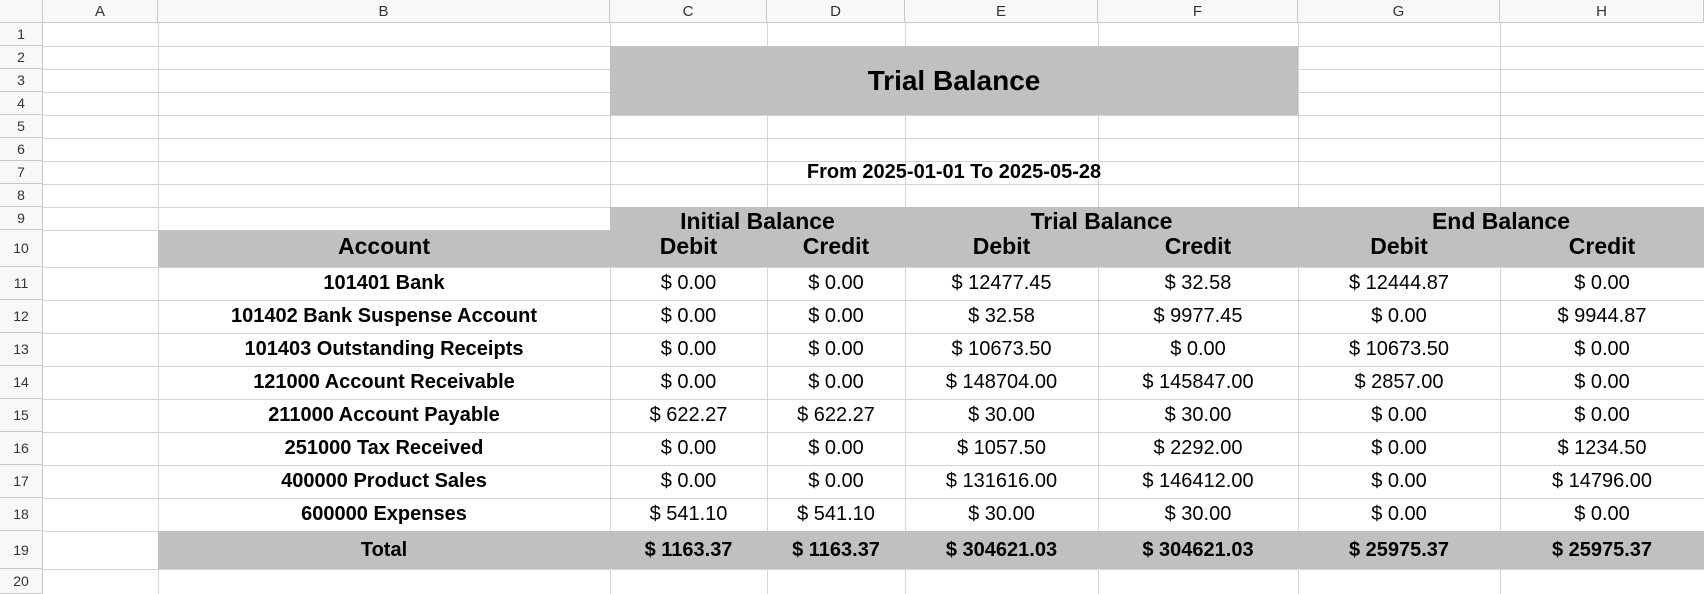 The width and height of the screenshot is (1704, 594). What do you see at coordinates (21, 415) in the screenshot?
I see `row-header-15: 15` at bounding box center [21, 415].